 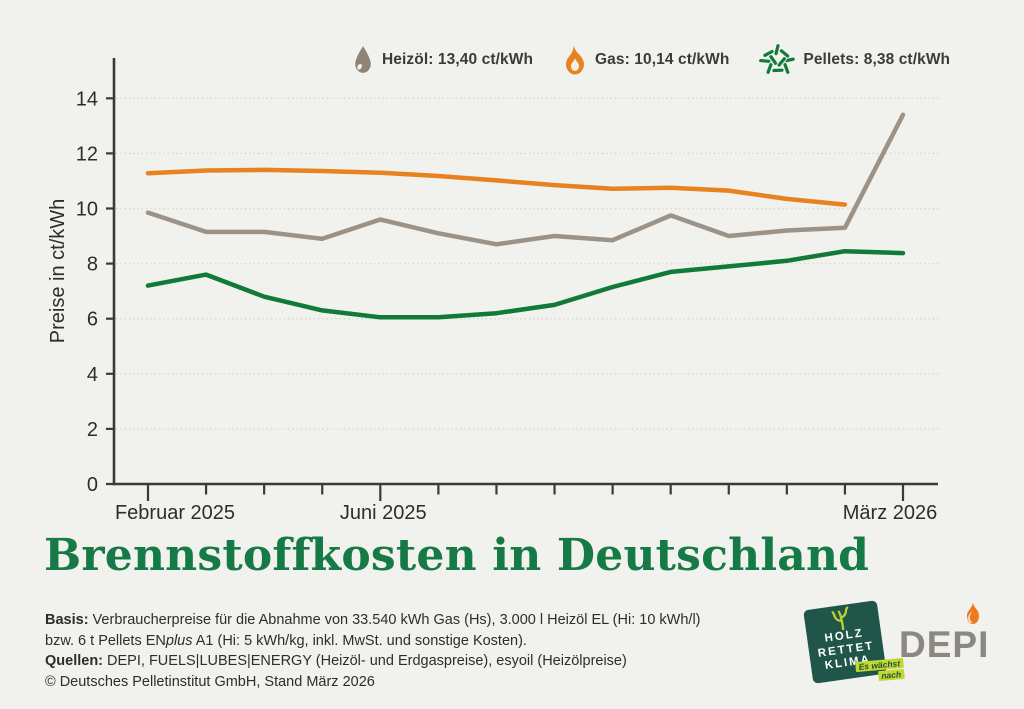 I want to click on basis-line2-italic: plus, so click(x=179, y=640).